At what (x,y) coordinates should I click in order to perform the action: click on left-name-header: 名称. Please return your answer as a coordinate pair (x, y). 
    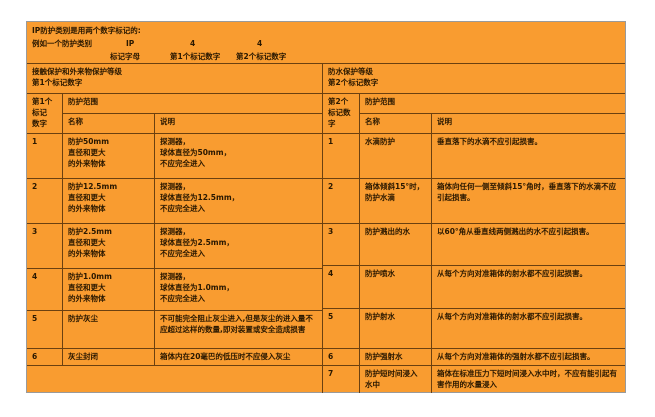
    Looking at the image, I should click on (109, 124).